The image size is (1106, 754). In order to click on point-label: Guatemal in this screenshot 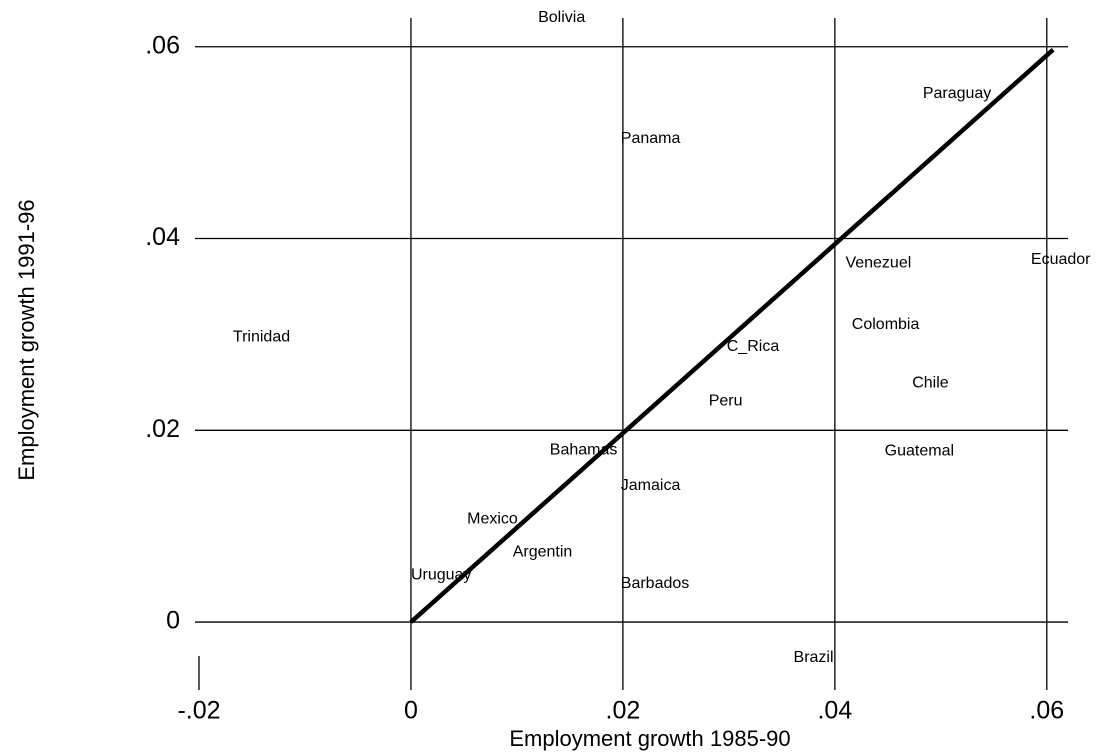, I will do `click(919, 451)`.